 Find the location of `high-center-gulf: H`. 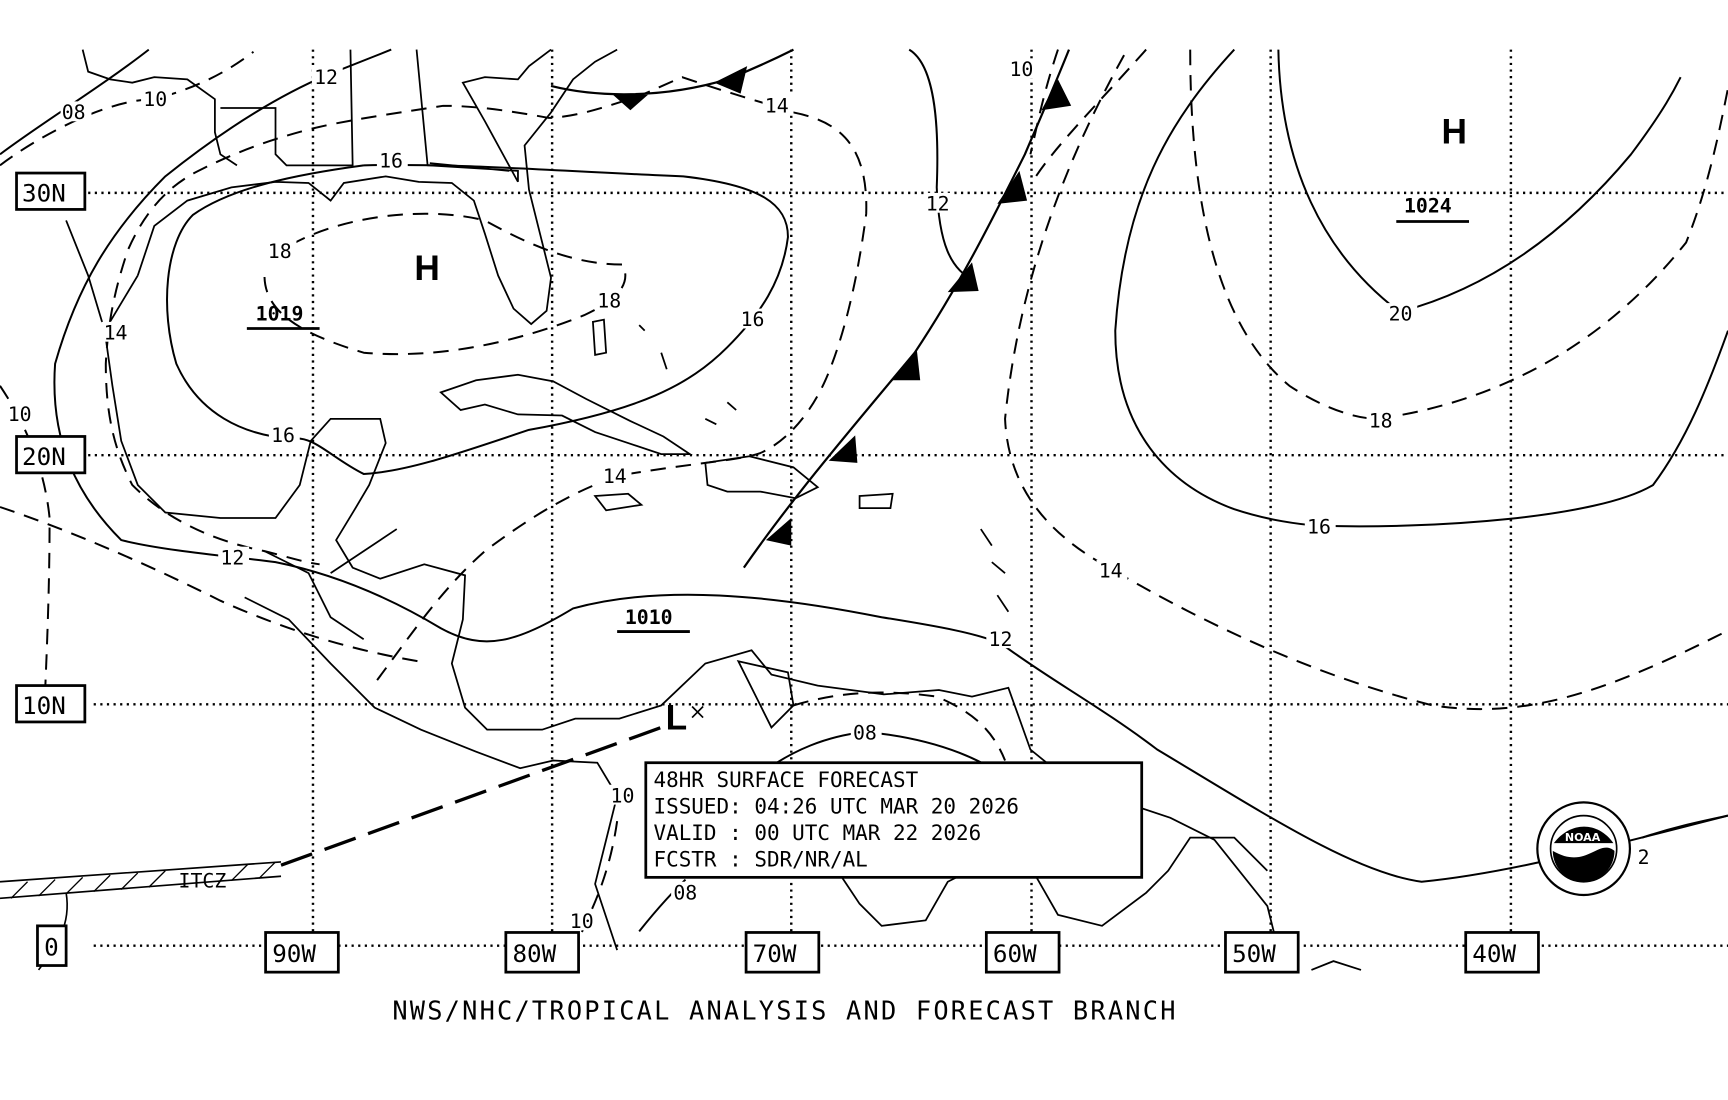

high-center-gulf: H is located at coordinates (426, 268).